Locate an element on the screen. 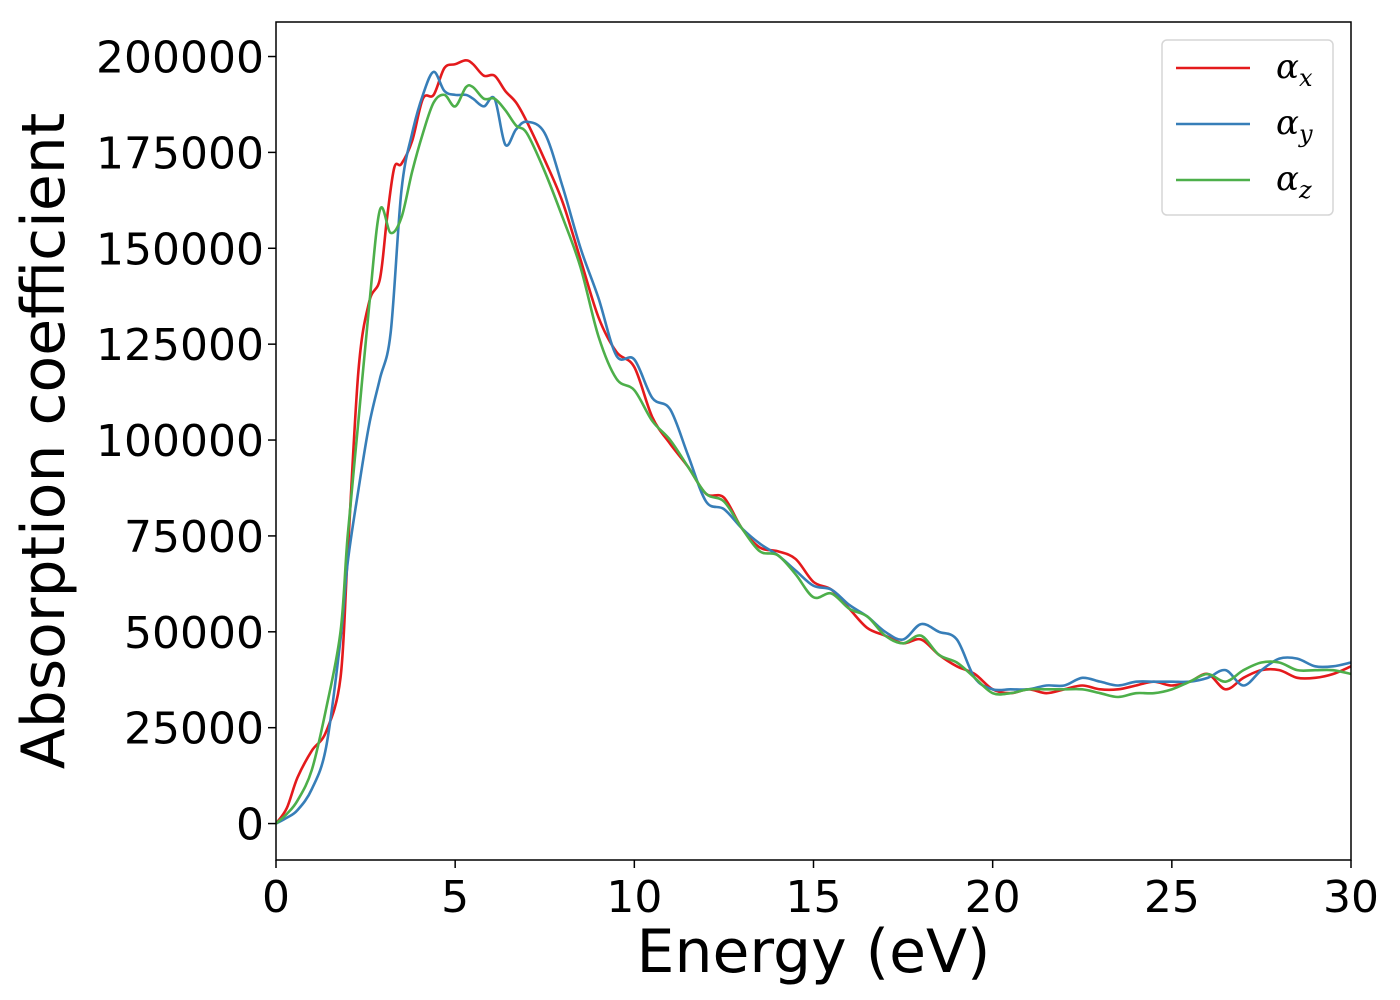 Image resolution: width=1400 pixels, height=1000 pixels. y-tick-label: 125000 is located at coordinates (180, 345).